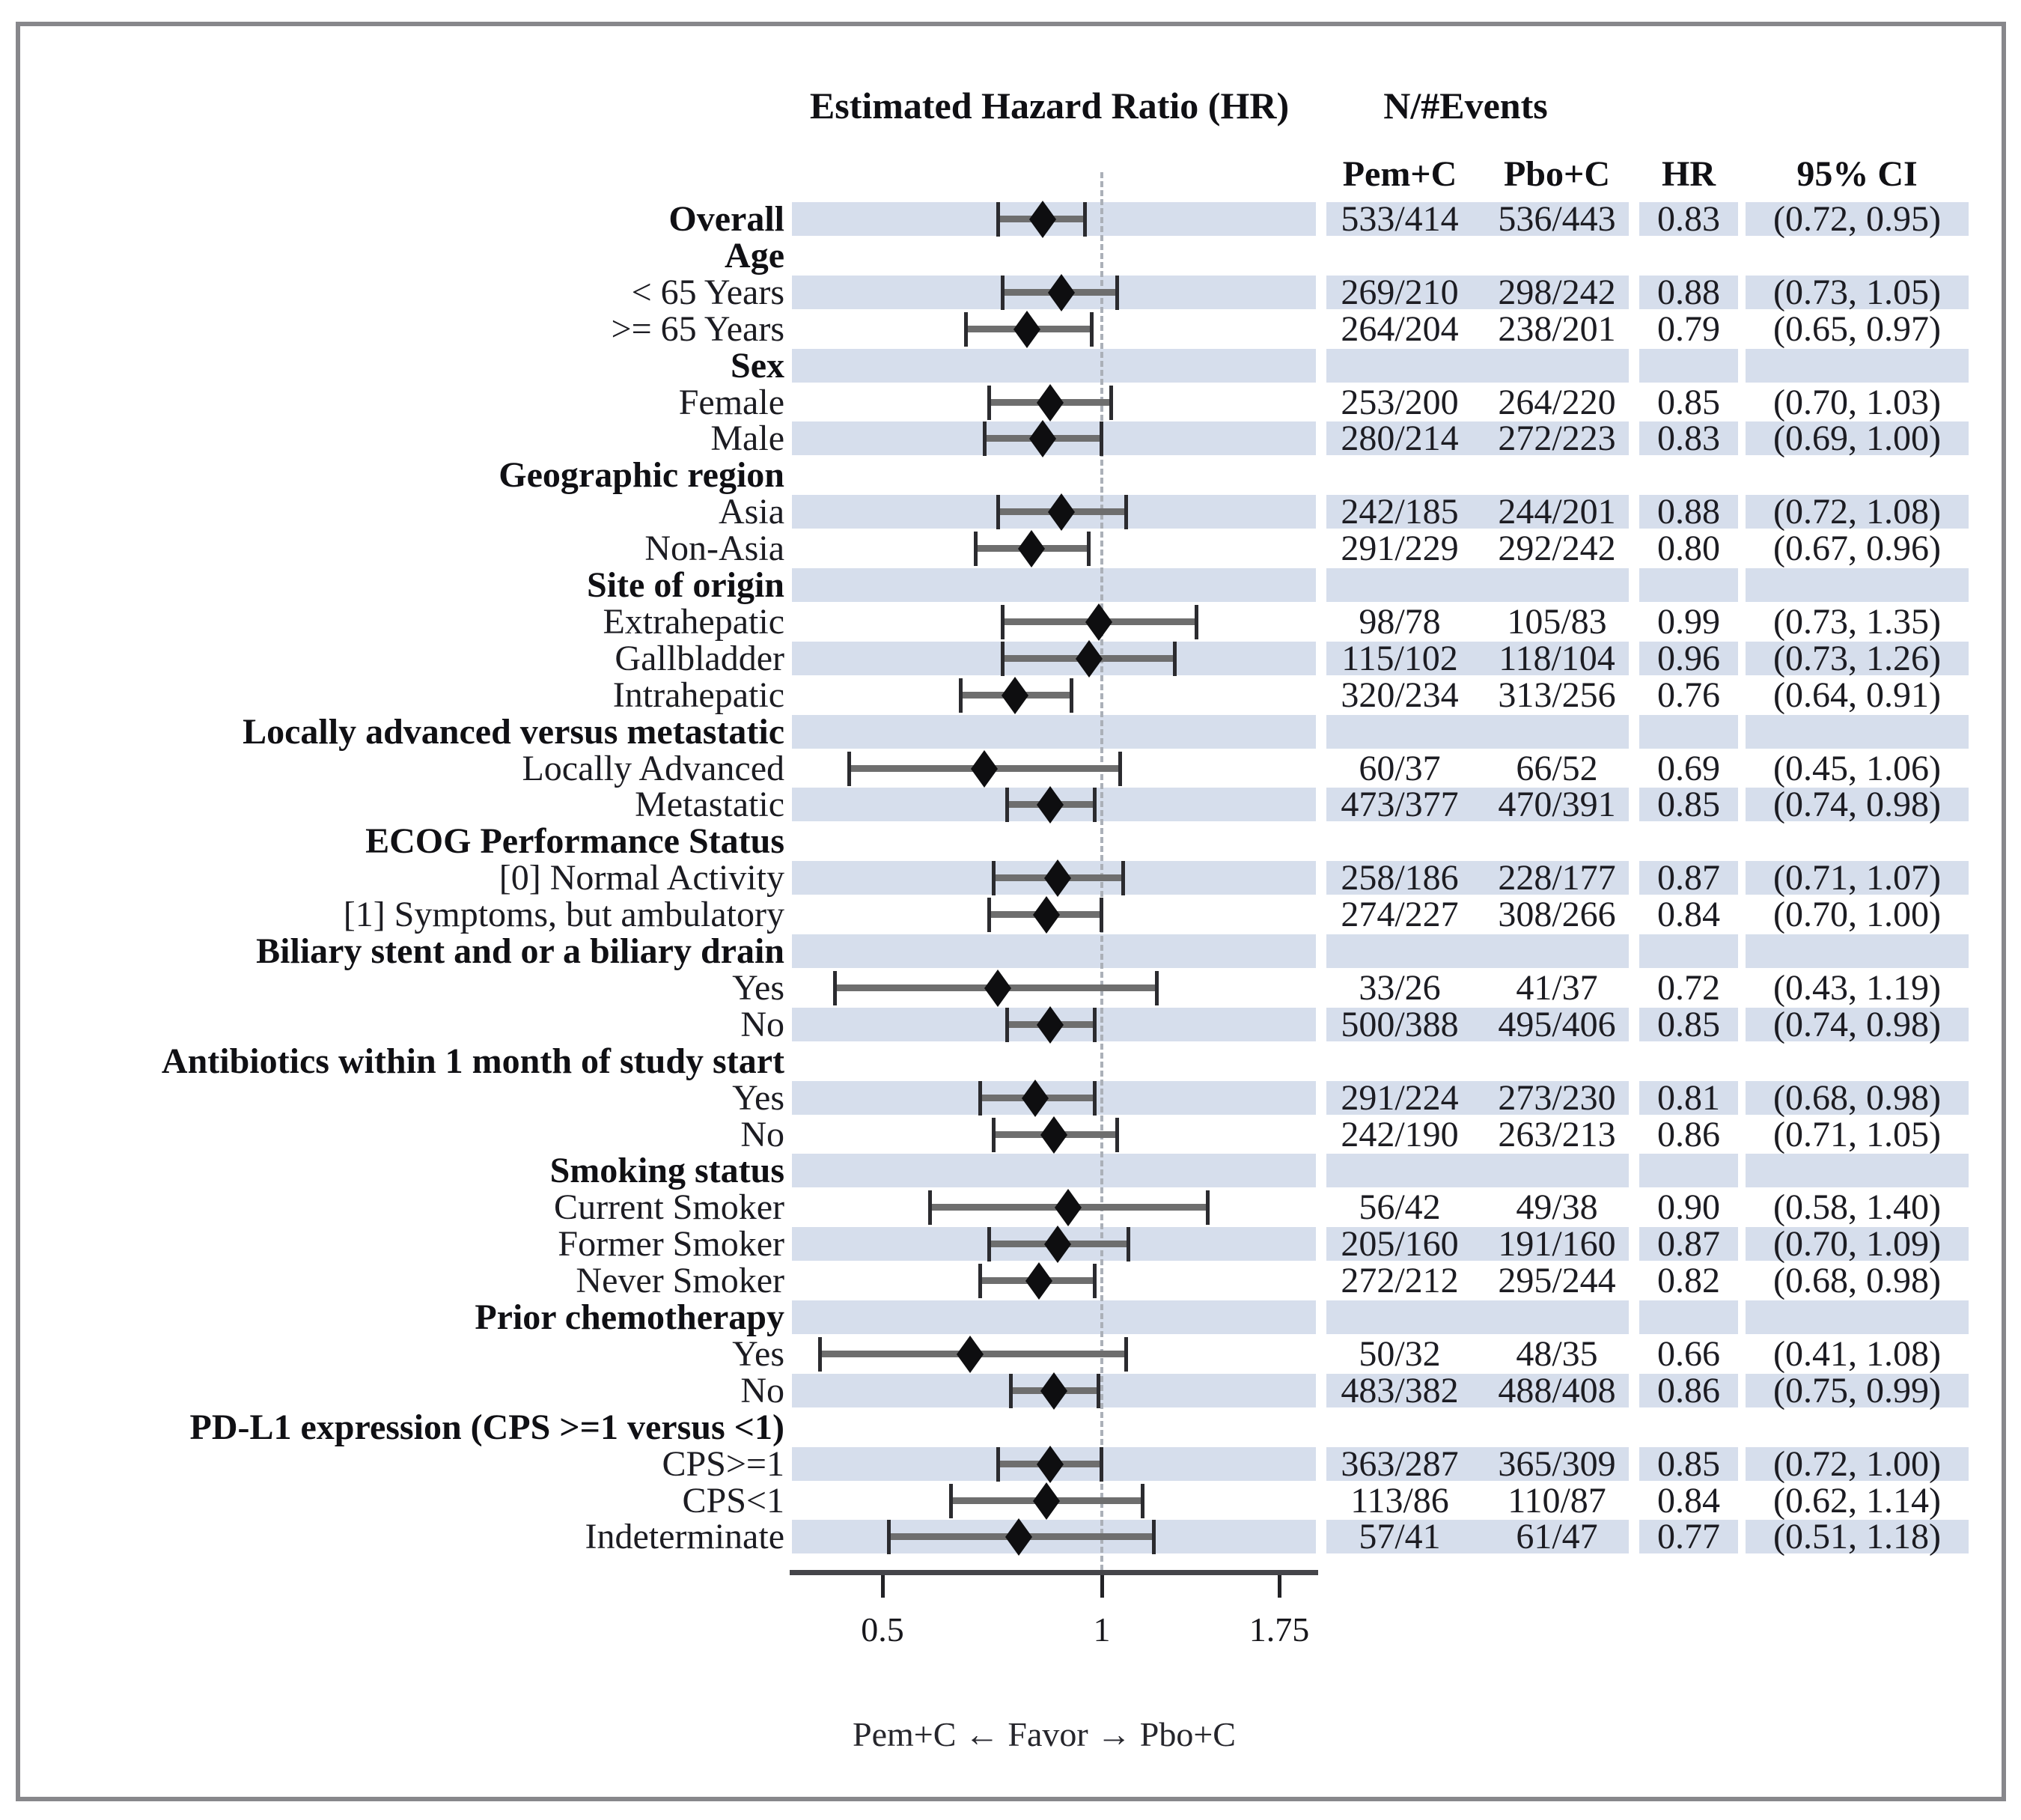 This screenshot has height=1820, width=2021. What do you see at coordinates (1400, 219) in the screenshot?
I see `pem-c-value: 533/414` at bounding box center [1400, 219].